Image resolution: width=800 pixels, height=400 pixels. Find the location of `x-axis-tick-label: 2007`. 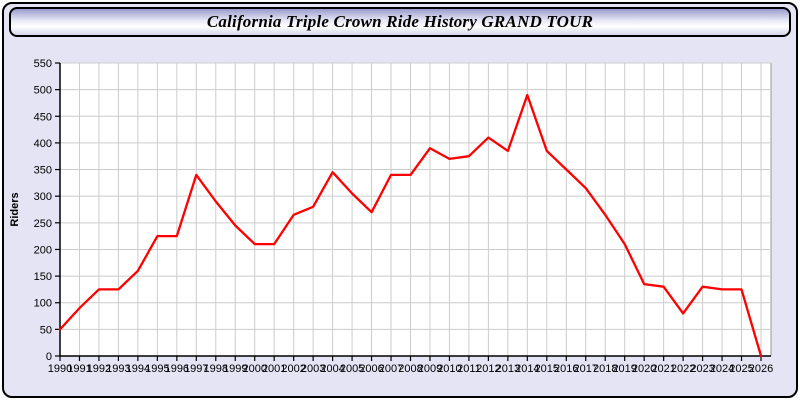

x-axis-tick-label: 2007 is located at coordinates (391, 369).